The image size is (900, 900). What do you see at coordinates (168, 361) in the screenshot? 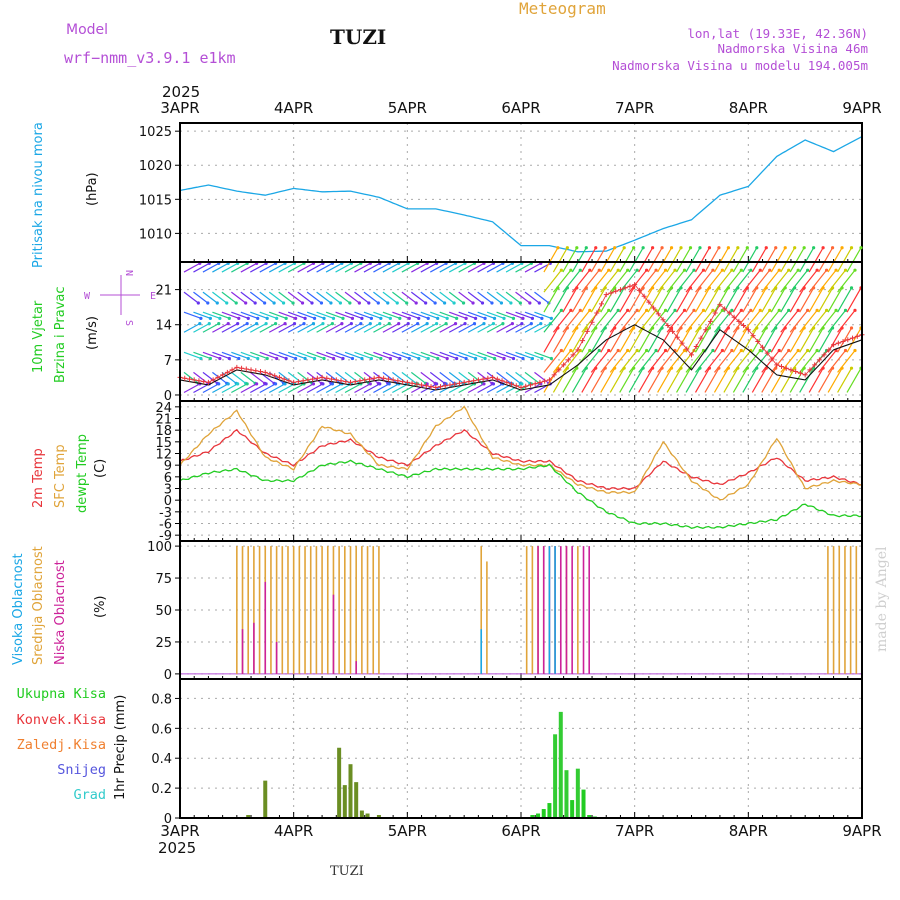
I see `ytick-label: 7` at bounding box center [168, 361].